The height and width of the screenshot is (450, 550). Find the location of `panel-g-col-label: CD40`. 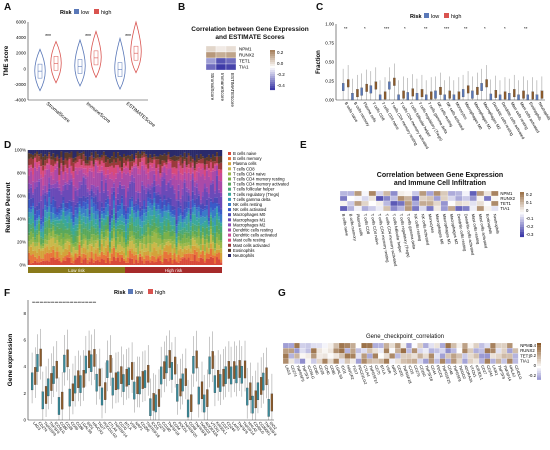

panel-g-col-label: CD40 is located at coordinates (326, 370).